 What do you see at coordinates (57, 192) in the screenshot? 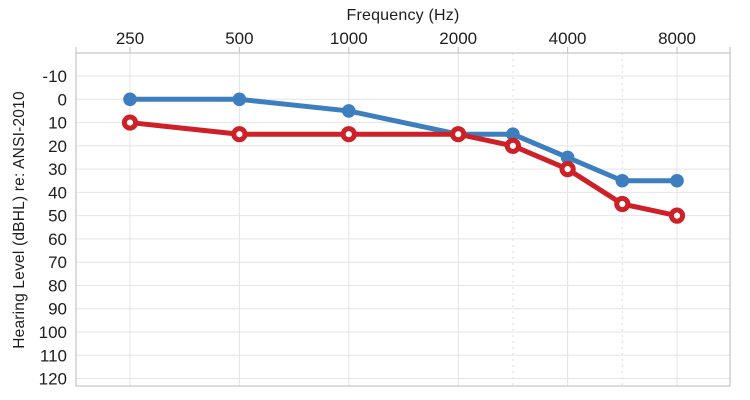
I see `y-tick-label: 40` at bounding box center [57, 192].